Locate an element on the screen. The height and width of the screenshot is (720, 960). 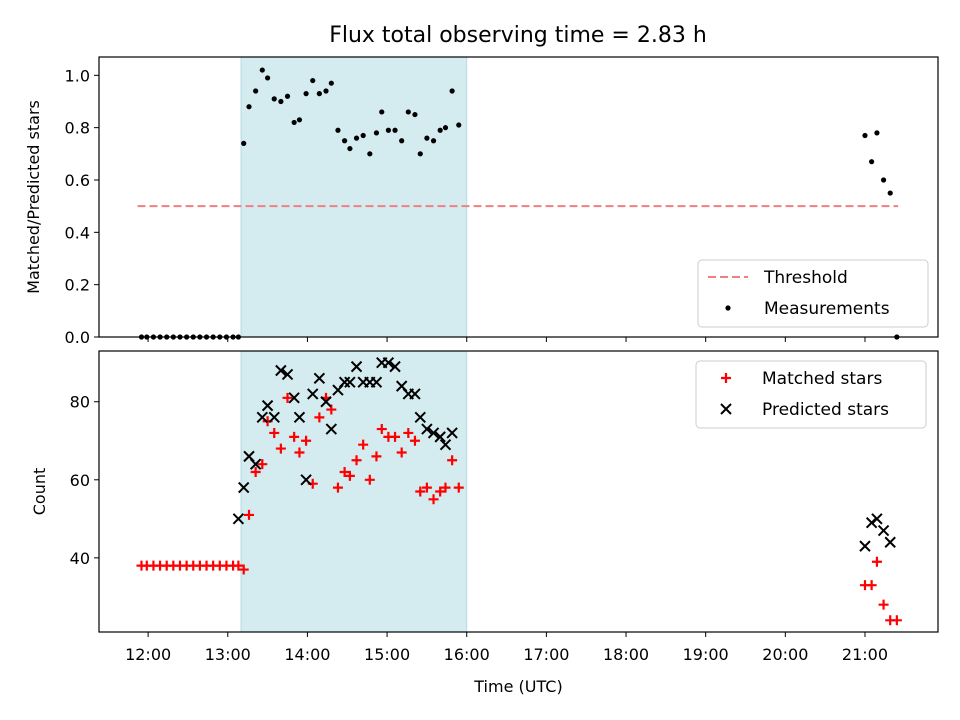
legend-matched-swatch is located at coordinates (726, 378).